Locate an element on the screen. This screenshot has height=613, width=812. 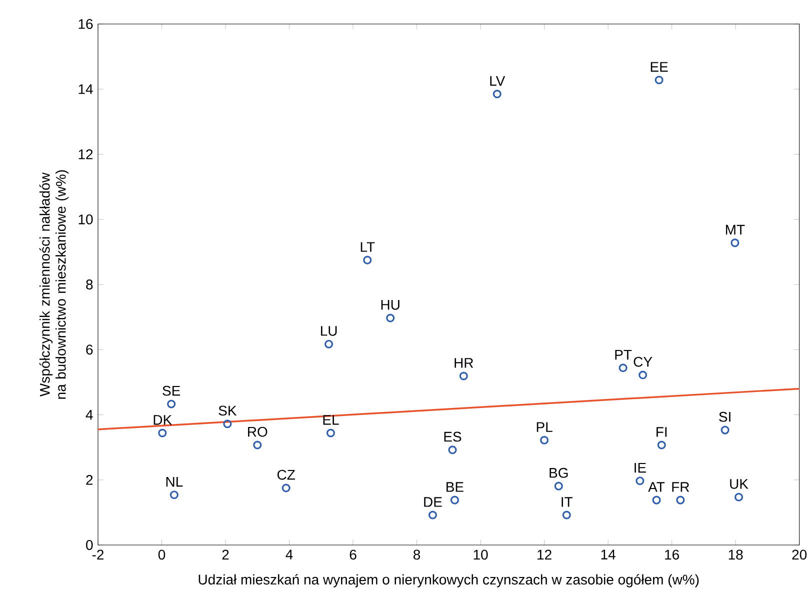
x-tick-label: 14 is located at coordinates (608, 555).